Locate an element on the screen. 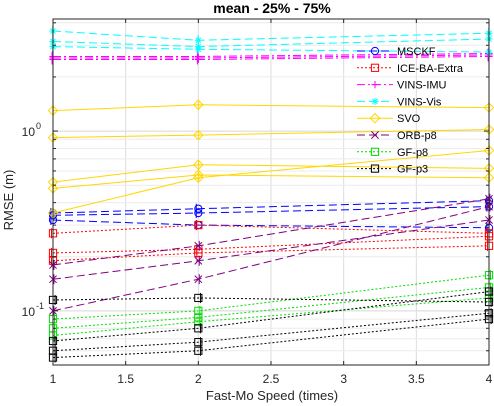 This screenshot has height=406, width=494. legend-label: GF-p3 is located at coordinates (412, 170).